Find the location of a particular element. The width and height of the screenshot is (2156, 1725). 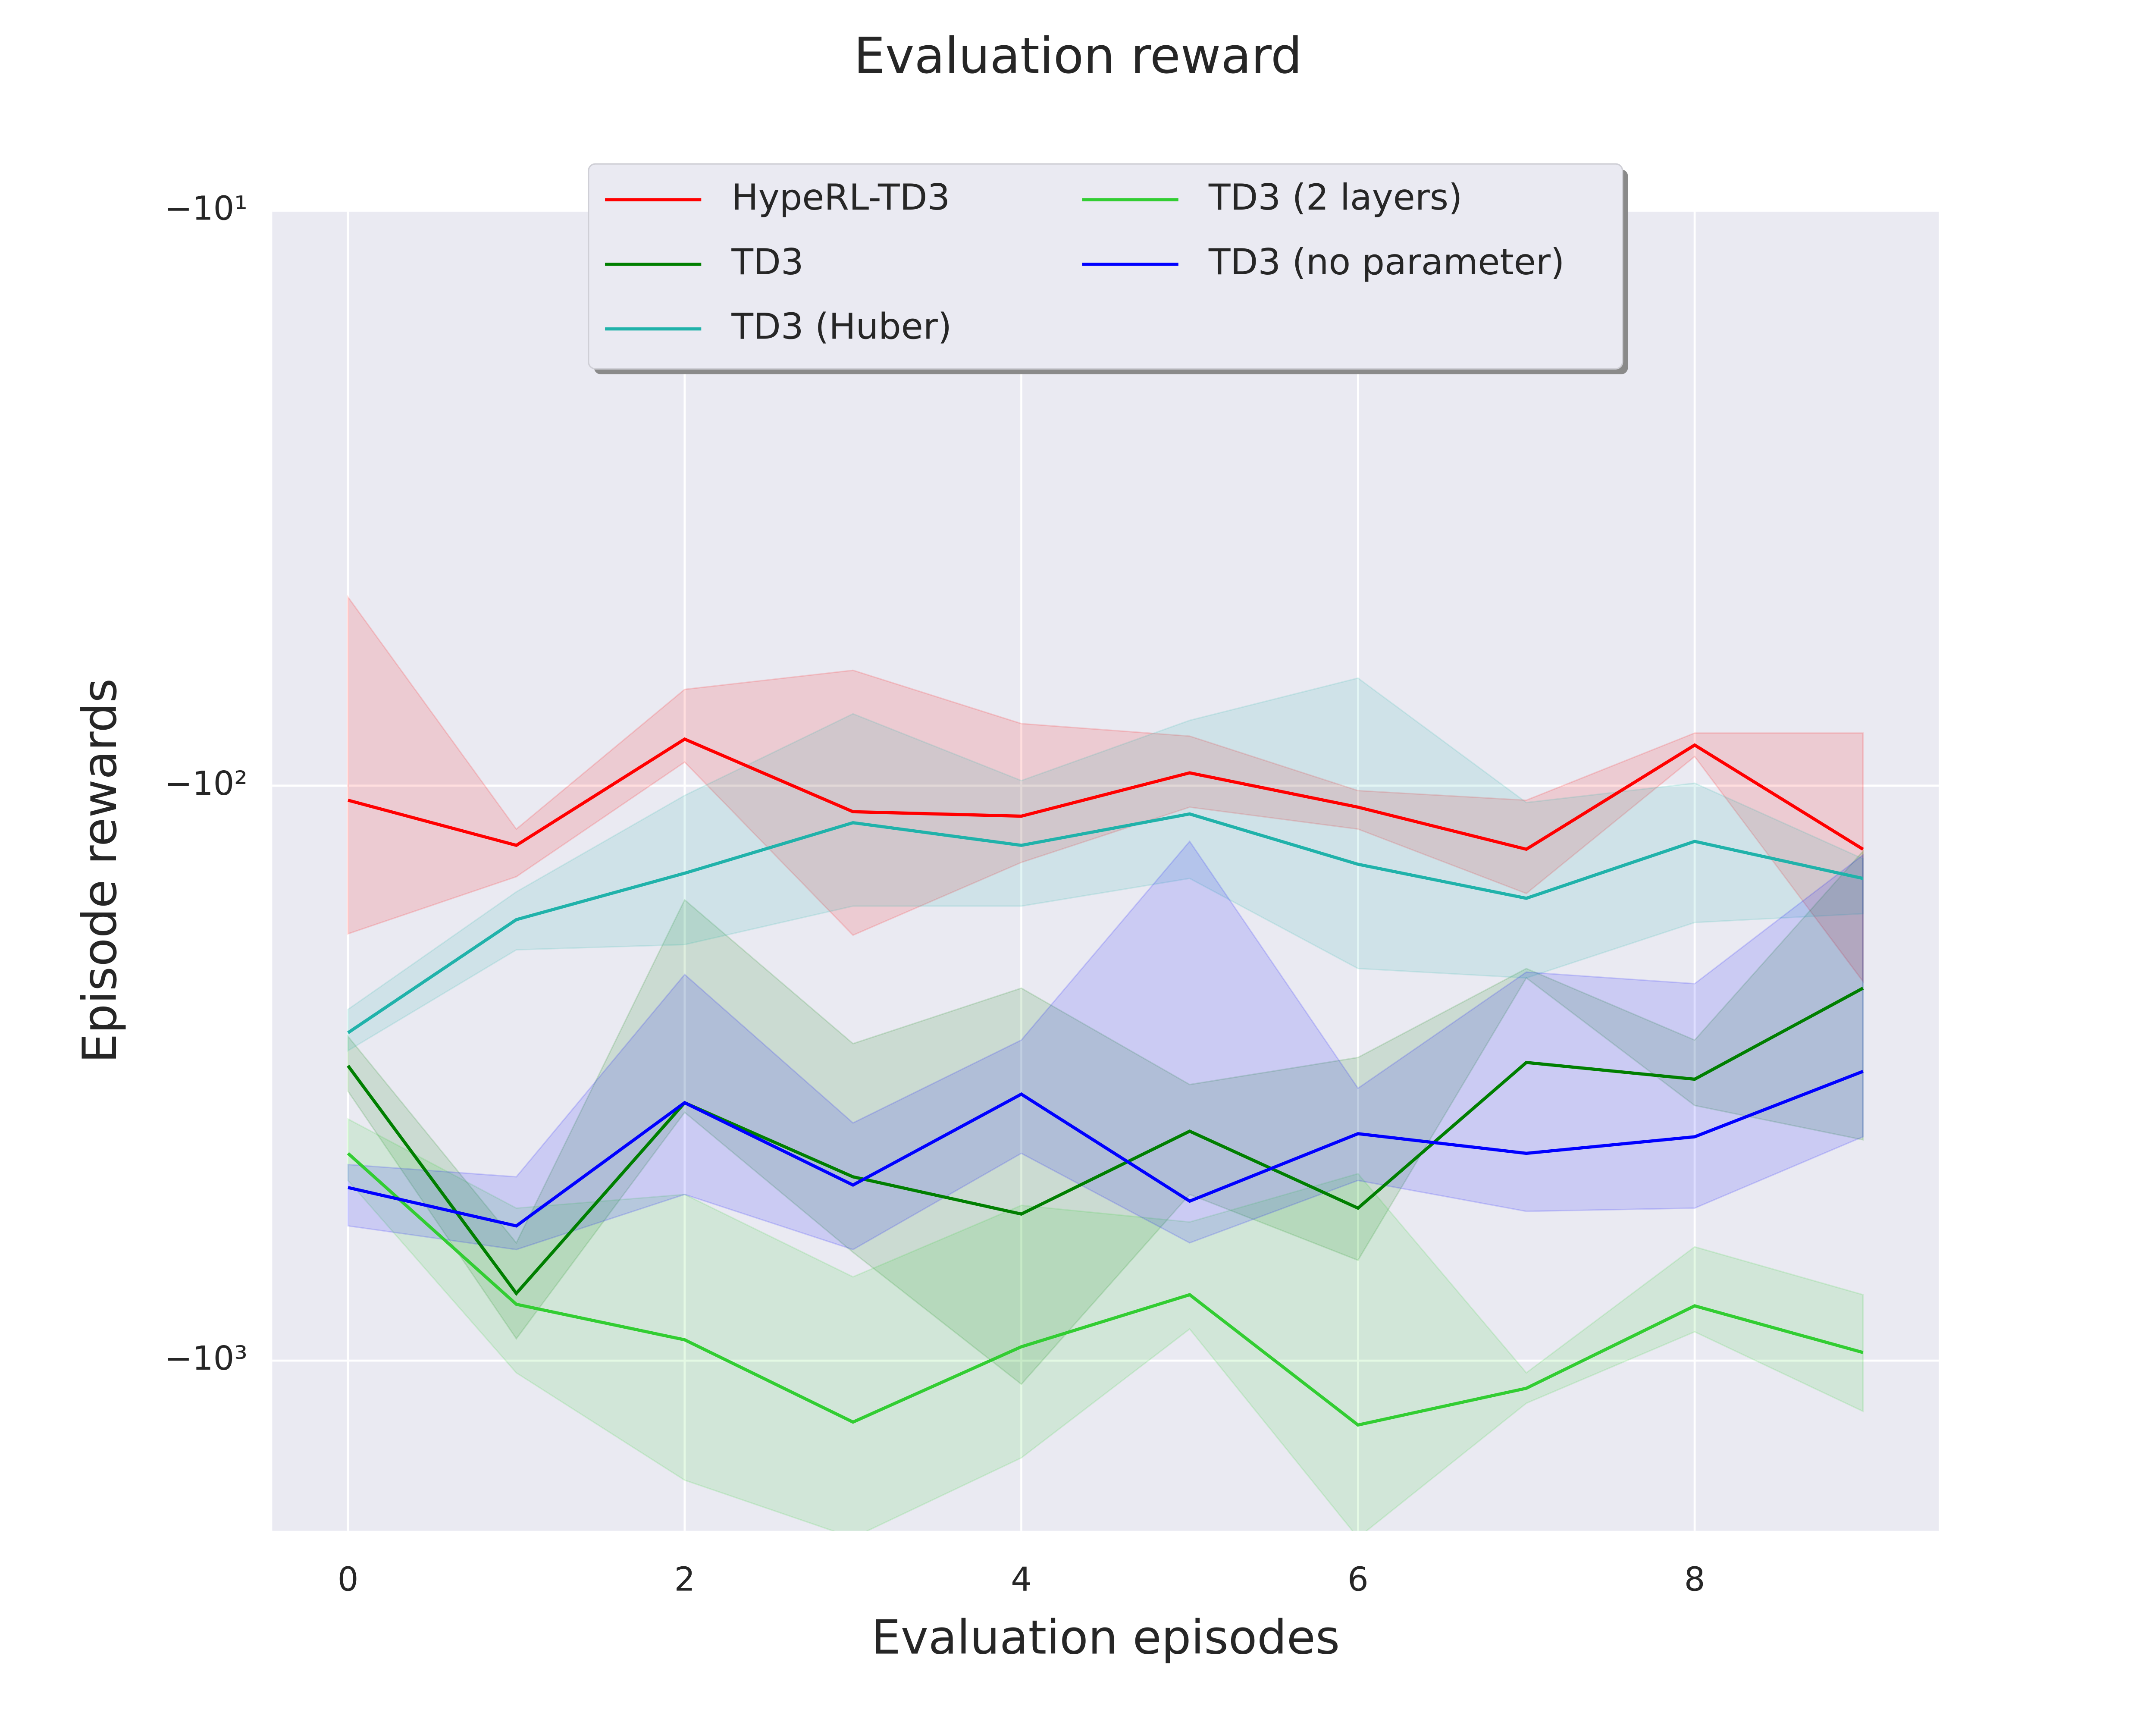

legend-label: TD3 (Huber) is located at coordinates (841, 327).